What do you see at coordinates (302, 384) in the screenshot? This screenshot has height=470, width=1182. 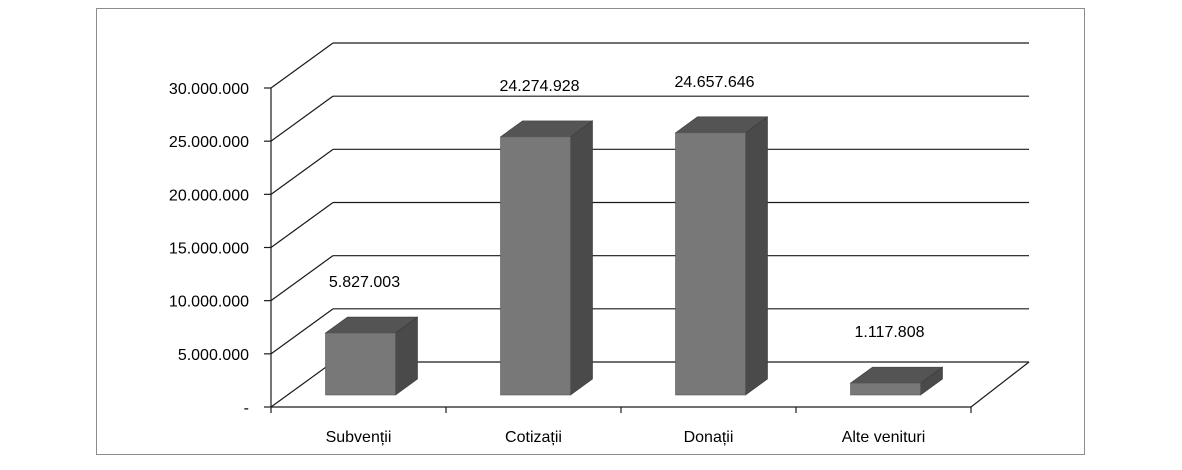 I see `floor-edge-left` at bounding box center [302, 384].